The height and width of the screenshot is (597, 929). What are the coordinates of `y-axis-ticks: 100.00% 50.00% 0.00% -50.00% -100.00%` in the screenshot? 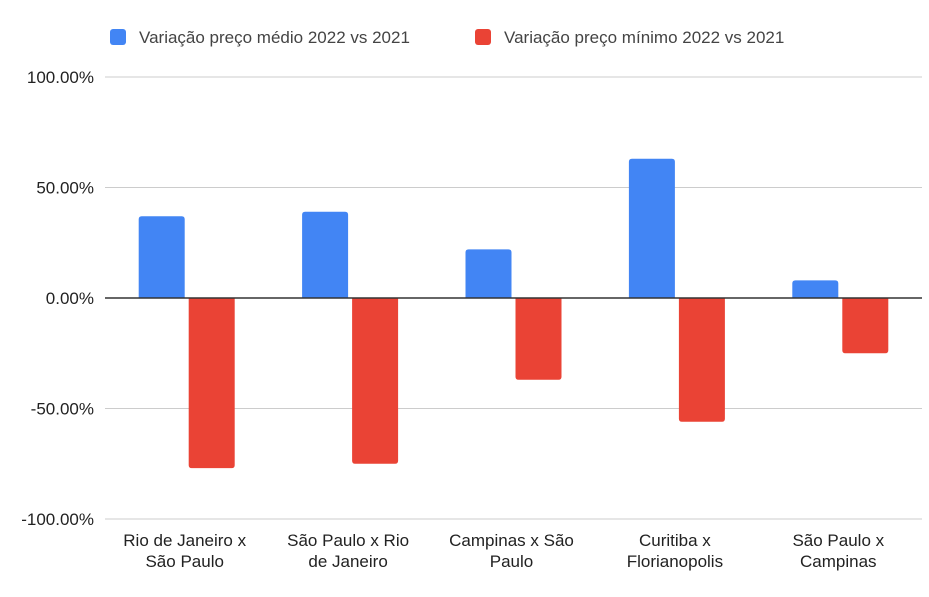 It's located at (57, 298).